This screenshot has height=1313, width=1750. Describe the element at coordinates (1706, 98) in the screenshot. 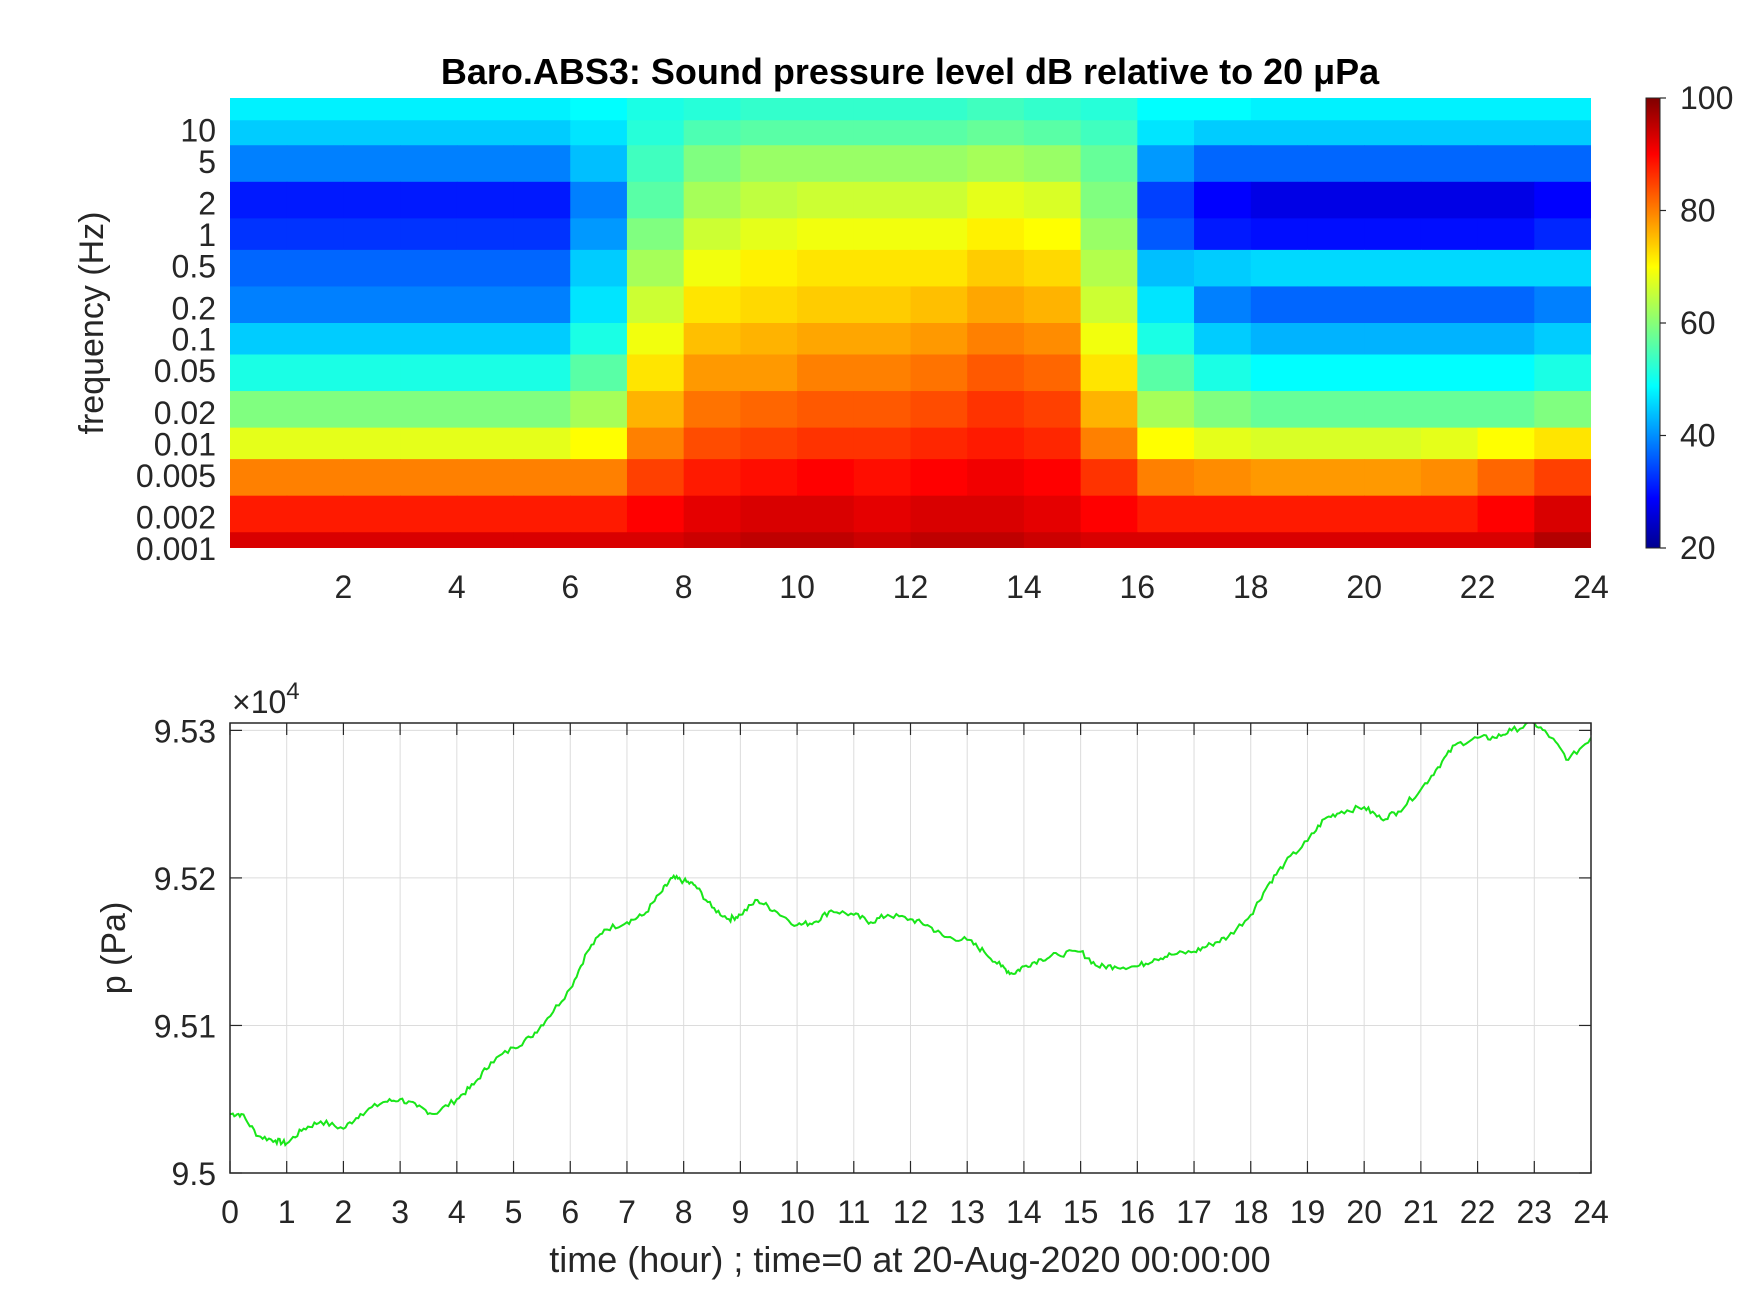

I see `colorbar-tick-label: 100` at that location.